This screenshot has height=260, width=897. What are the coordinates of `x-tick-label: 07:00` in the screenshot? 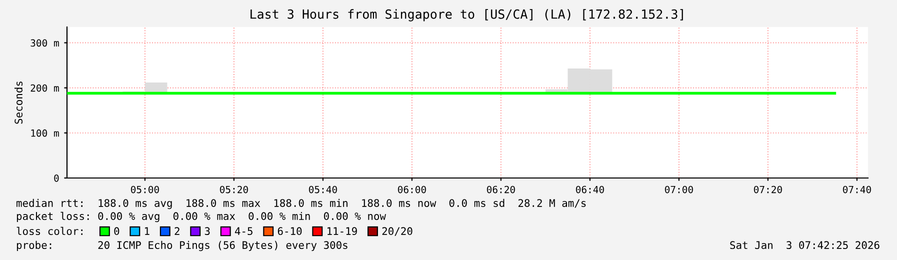 It's located at (678, 190).